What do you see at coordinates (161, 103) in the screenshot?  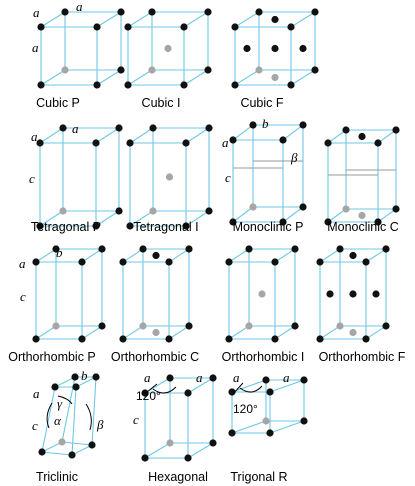 I see `lattice-name-label: Cubic I` at bounding box center [161, 103].